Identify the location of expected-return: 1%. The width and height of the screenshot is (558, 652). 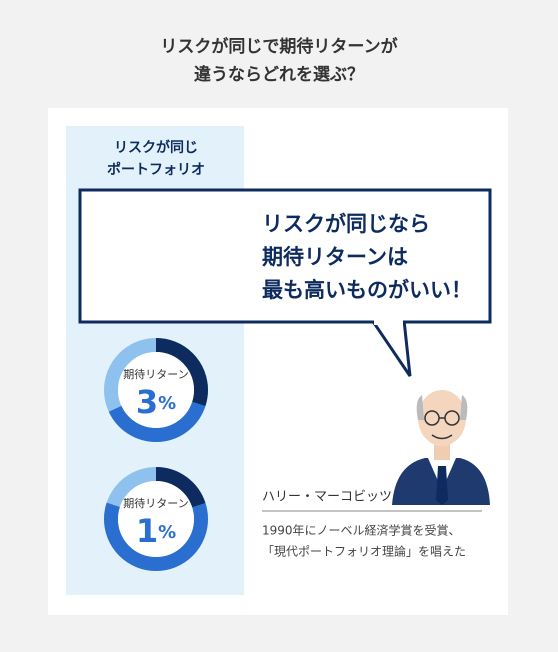
(156, 531).